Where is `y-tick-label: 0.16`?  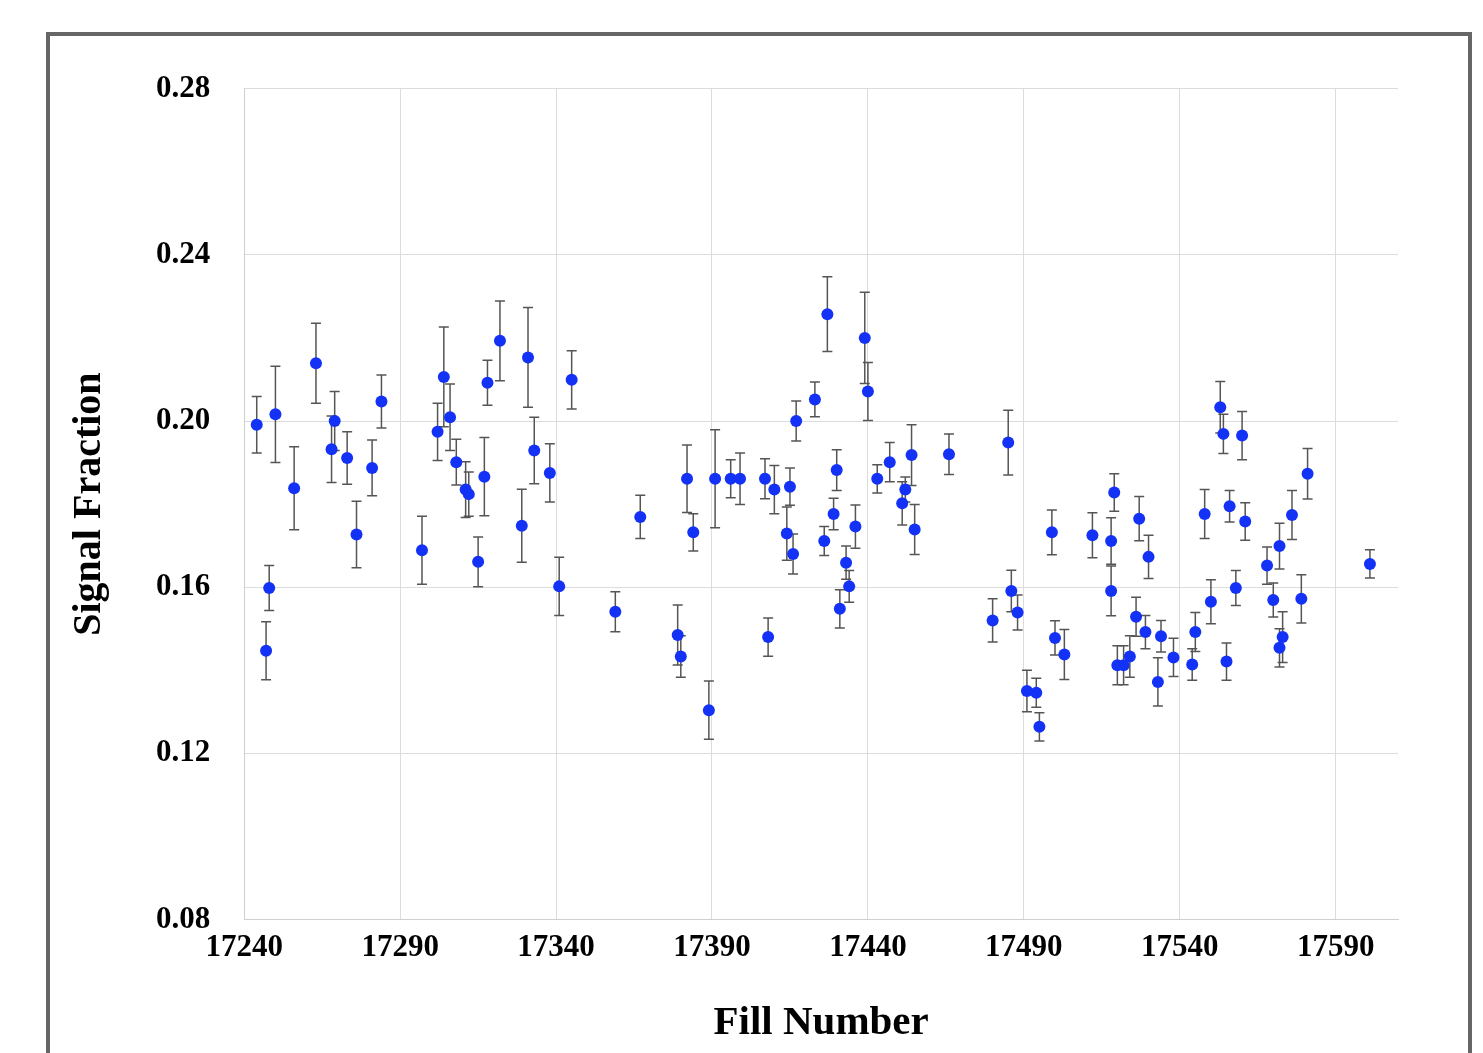 y-tick-label: 0.16 is located at coordinates (183, 585).